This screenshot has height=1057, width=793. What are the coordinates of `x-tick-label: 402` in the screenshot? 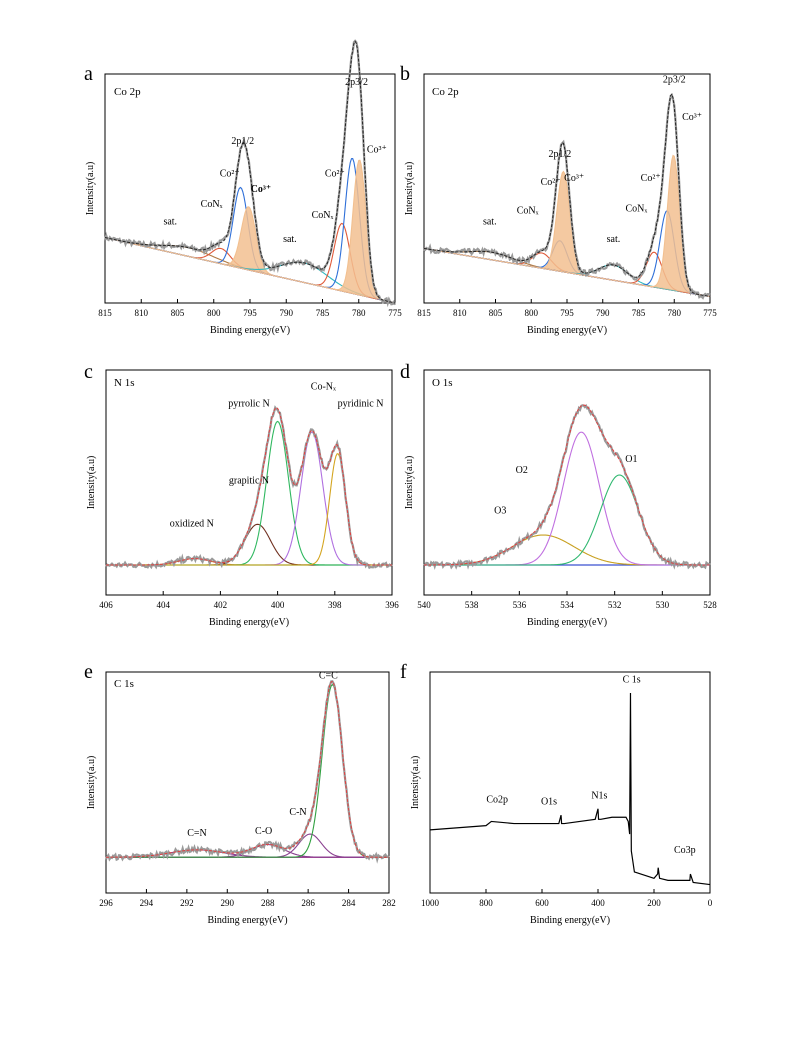 It's located at (221, 605).